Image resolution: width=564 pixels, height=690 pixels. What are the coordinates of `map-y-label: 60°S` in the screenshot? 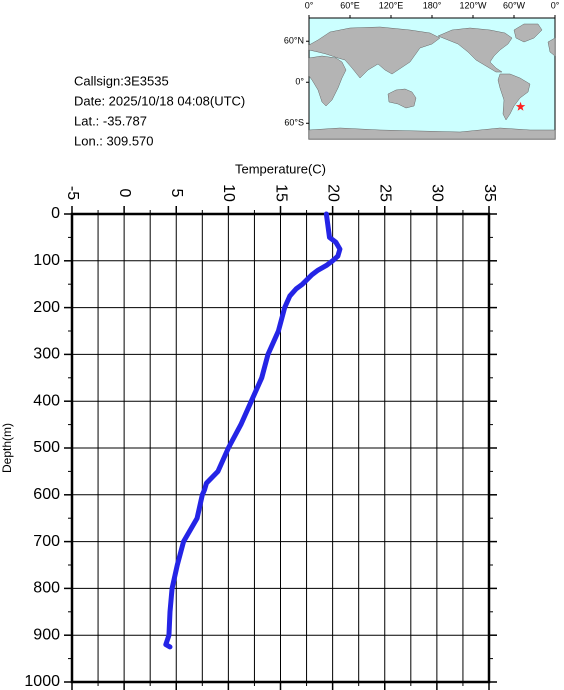 It's located at (294, 123).